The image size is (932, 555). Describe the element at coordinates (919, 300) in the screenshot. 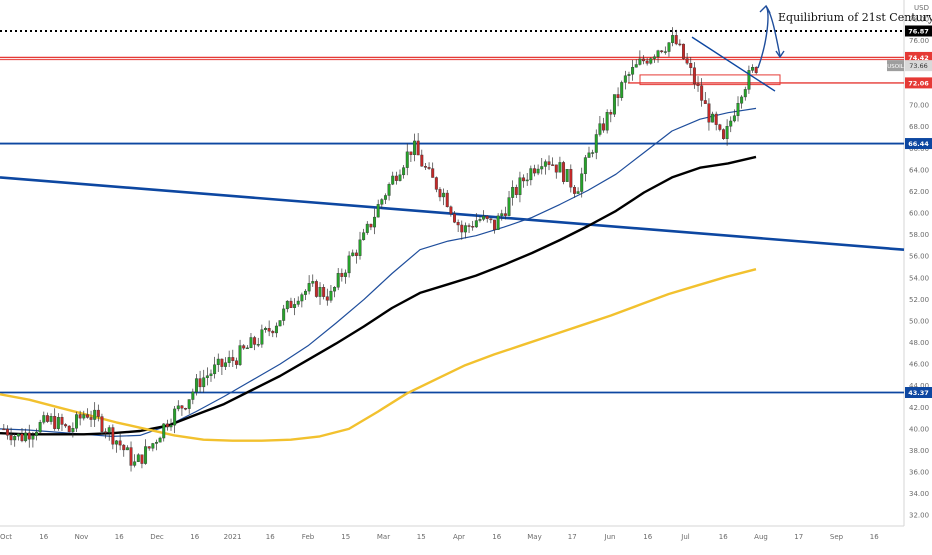

I see `y-tick-label: 52.00` at that location.